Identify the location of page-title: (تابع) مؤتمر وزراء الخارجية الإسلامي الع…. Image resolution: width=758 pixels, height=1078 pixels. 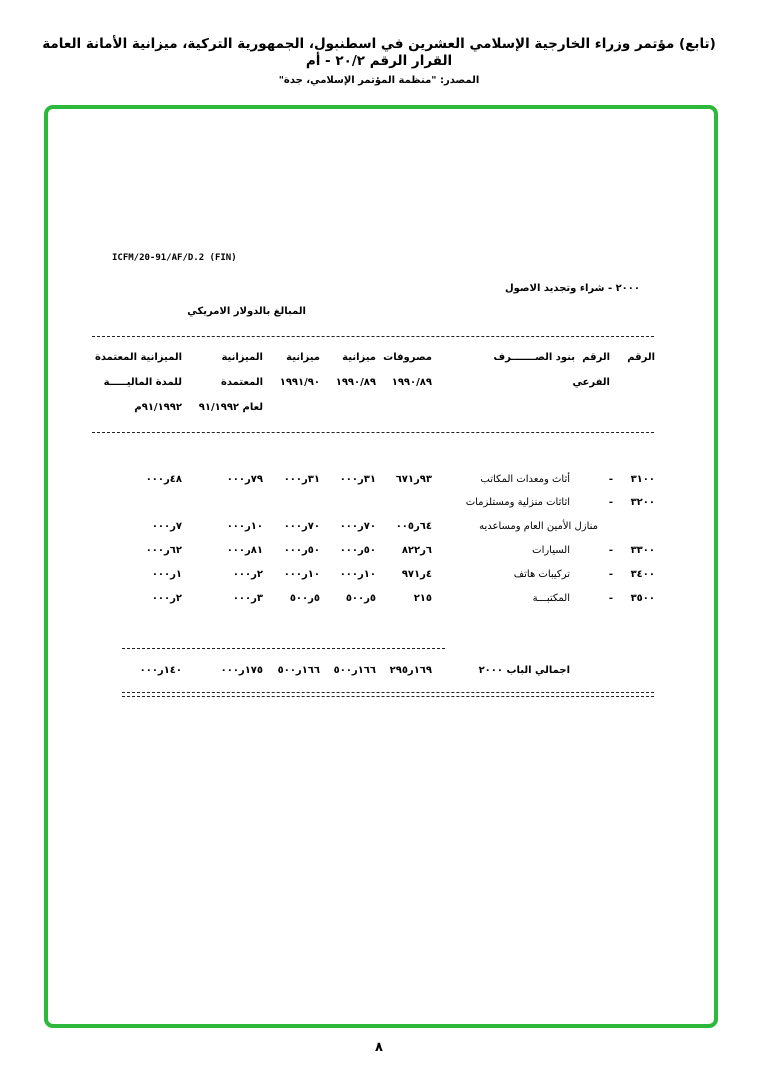
(379, 52).